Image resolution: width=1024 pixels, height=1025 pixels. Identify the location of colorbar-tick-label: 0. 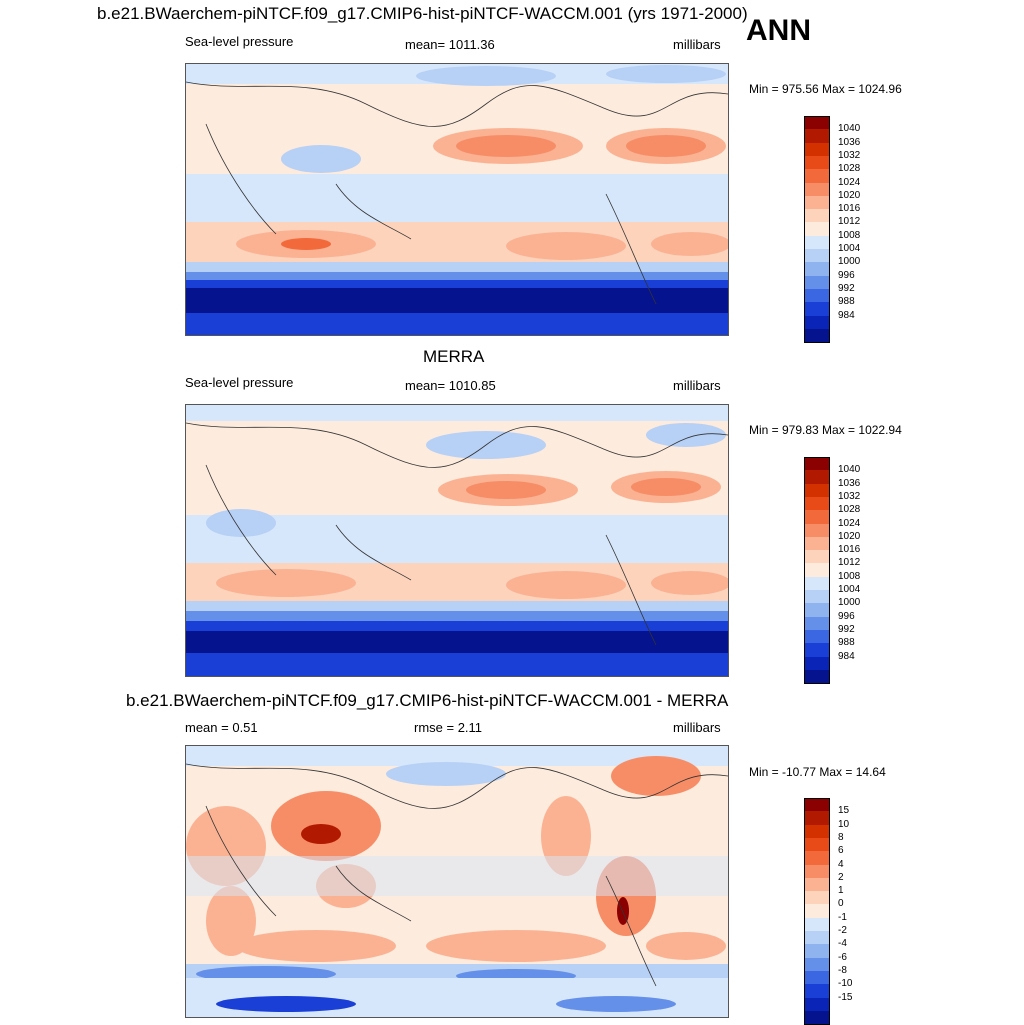
(841, 904).